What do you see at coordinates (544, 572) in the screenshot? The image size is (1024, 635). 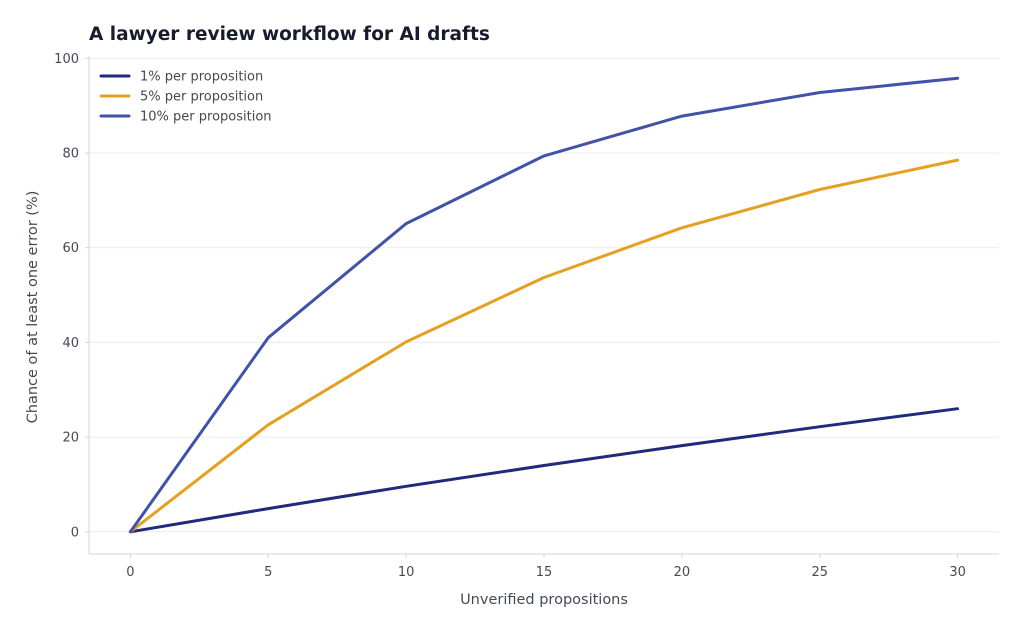 I see `x-tick-label: 15` at bounding box center [544, 572].